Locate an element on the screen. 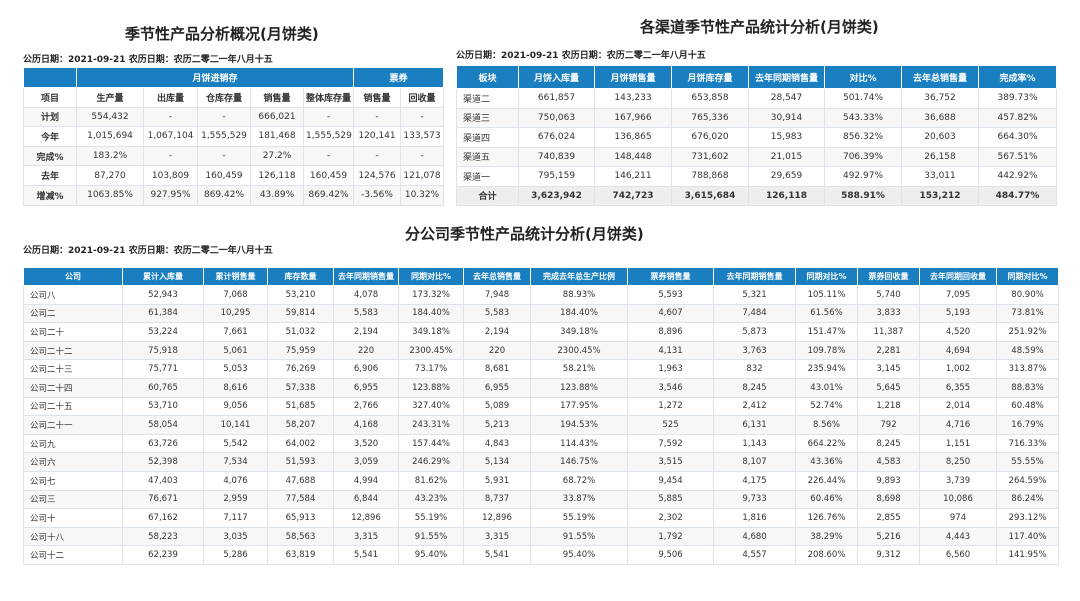  cell: 177.95% is located at coordinates (579, 406).